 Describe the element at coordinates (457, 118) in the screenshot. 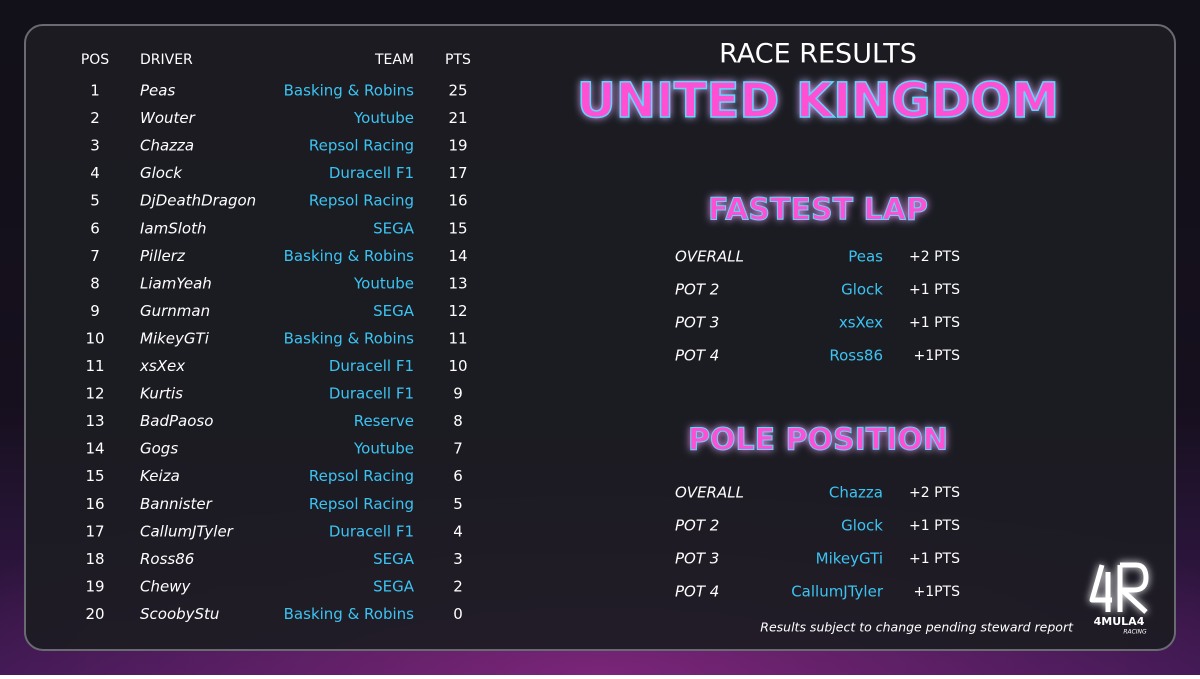

I see `table-cell: 21` at that location.